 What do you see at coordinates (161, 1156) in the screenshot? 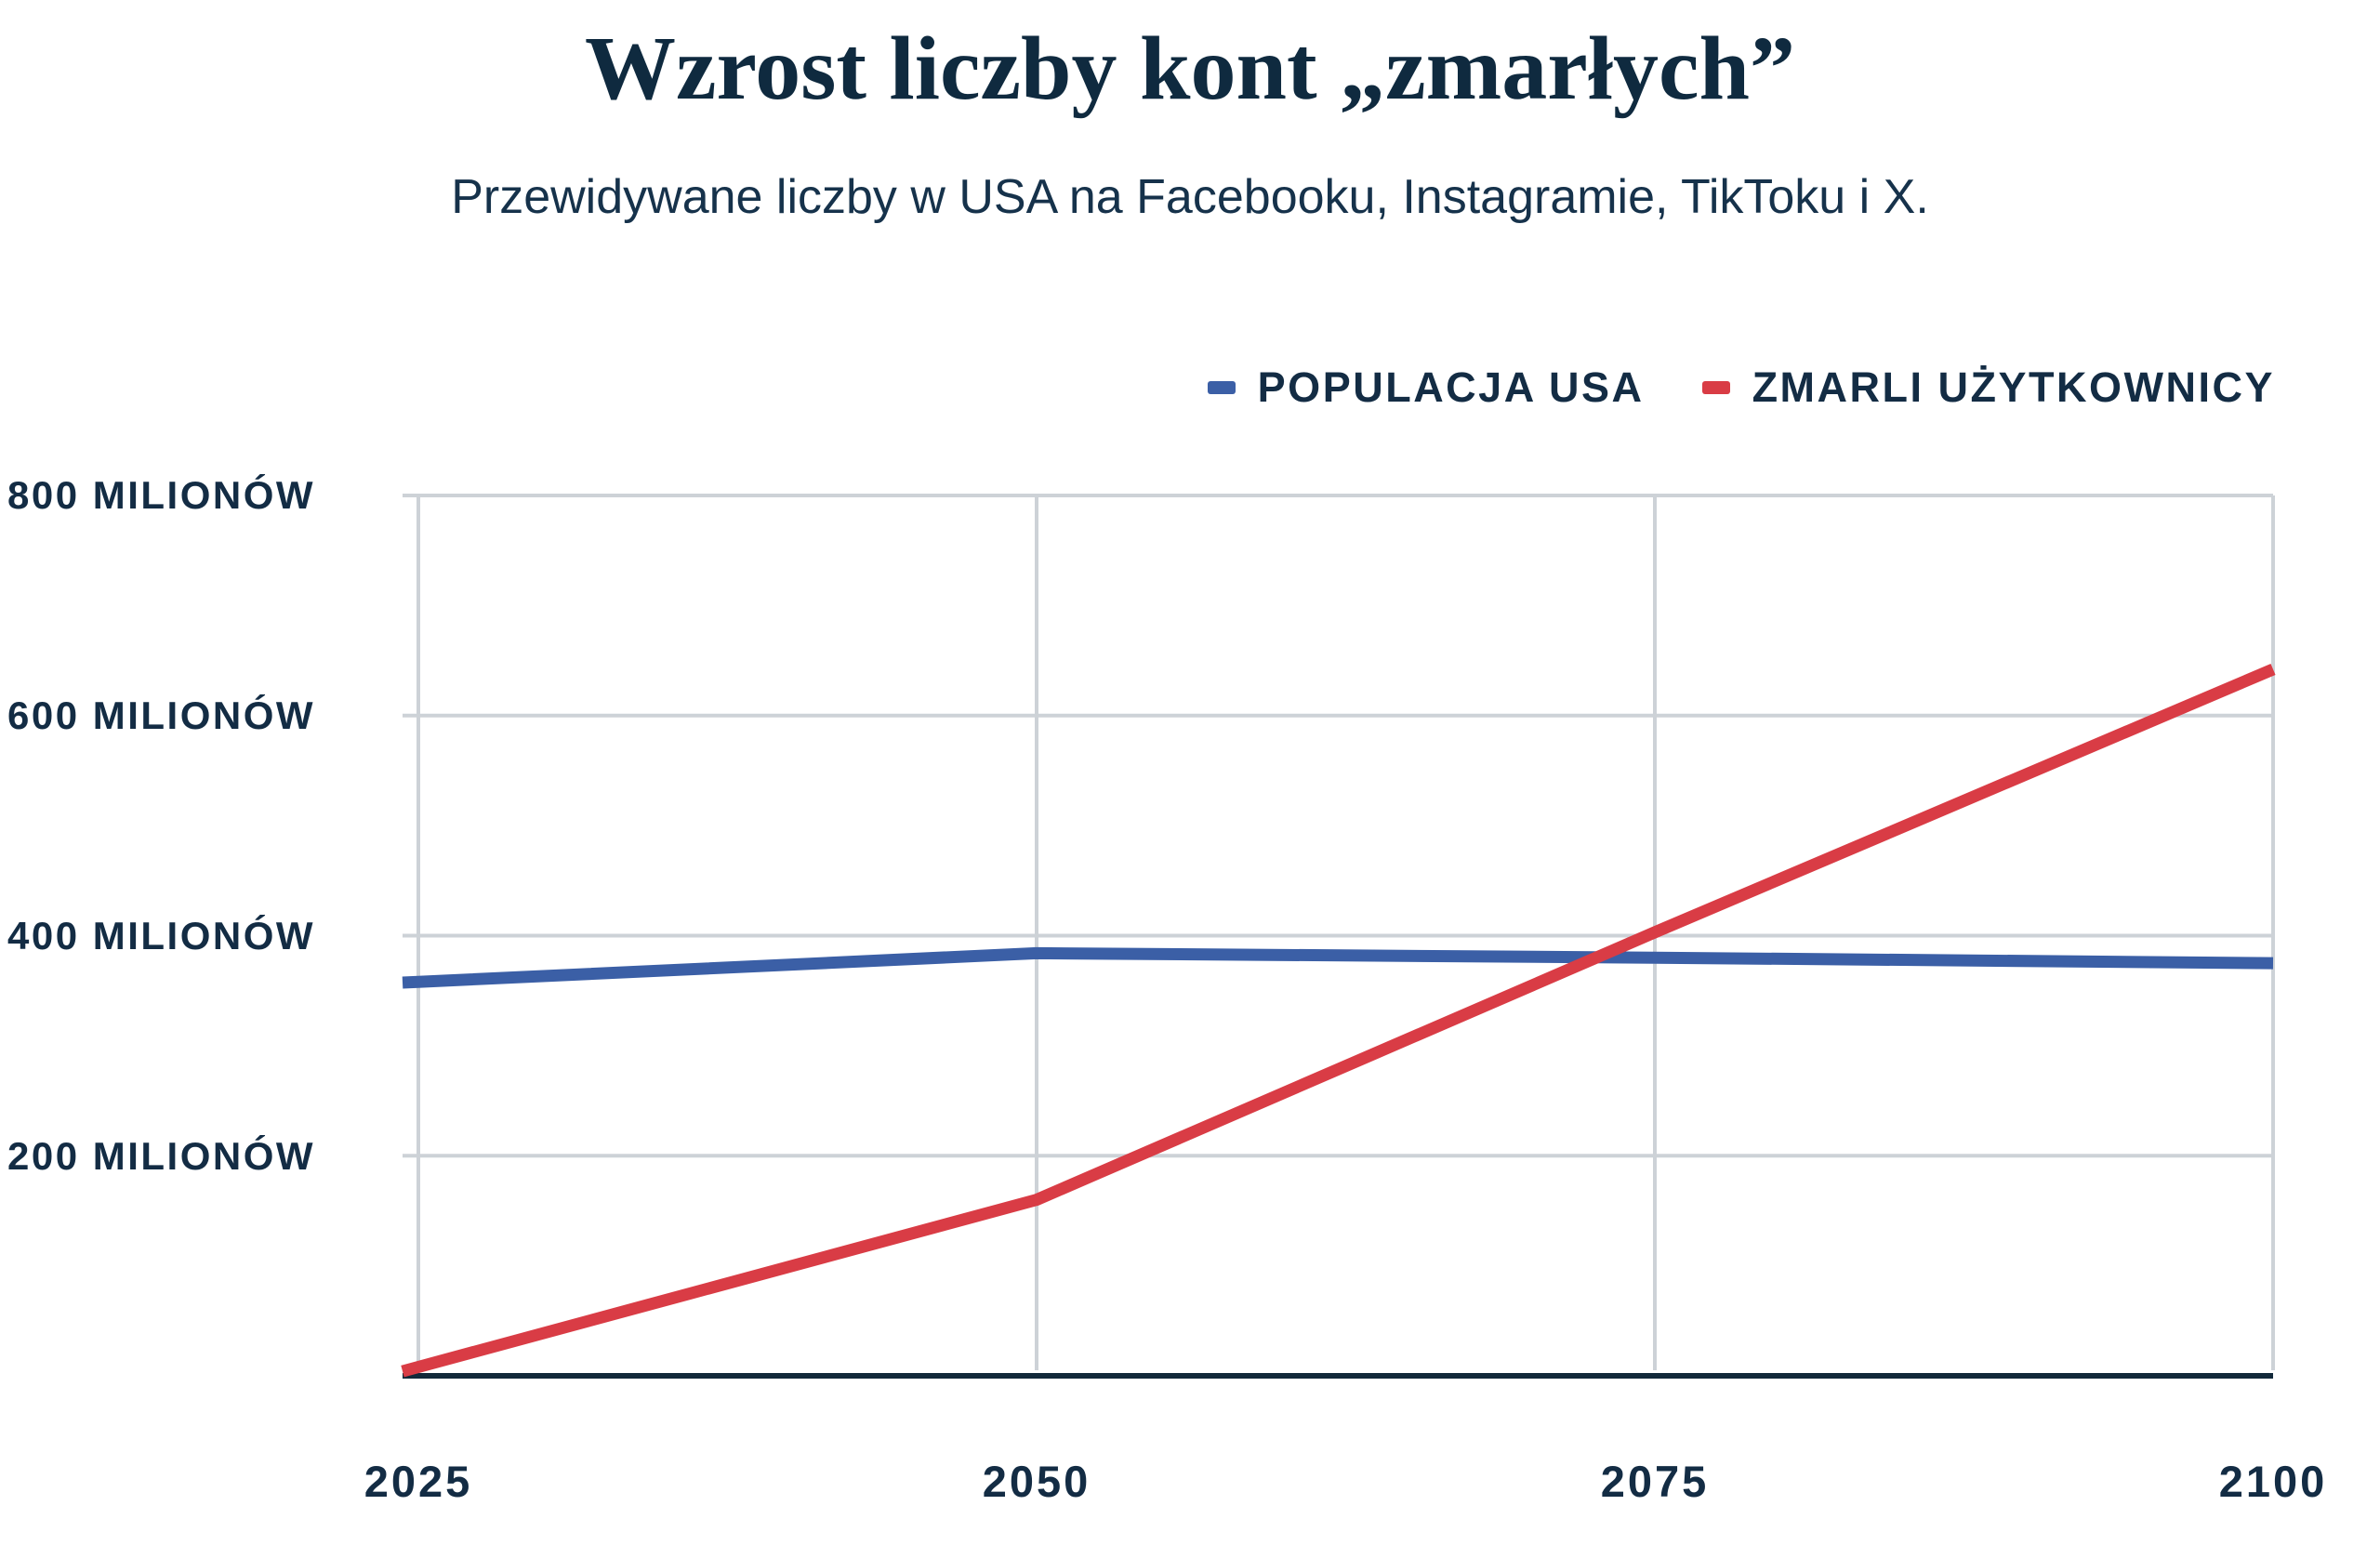
I see `y-axis-tick-200: 200 MILIONÓW` at bounding box center [161, 1156].